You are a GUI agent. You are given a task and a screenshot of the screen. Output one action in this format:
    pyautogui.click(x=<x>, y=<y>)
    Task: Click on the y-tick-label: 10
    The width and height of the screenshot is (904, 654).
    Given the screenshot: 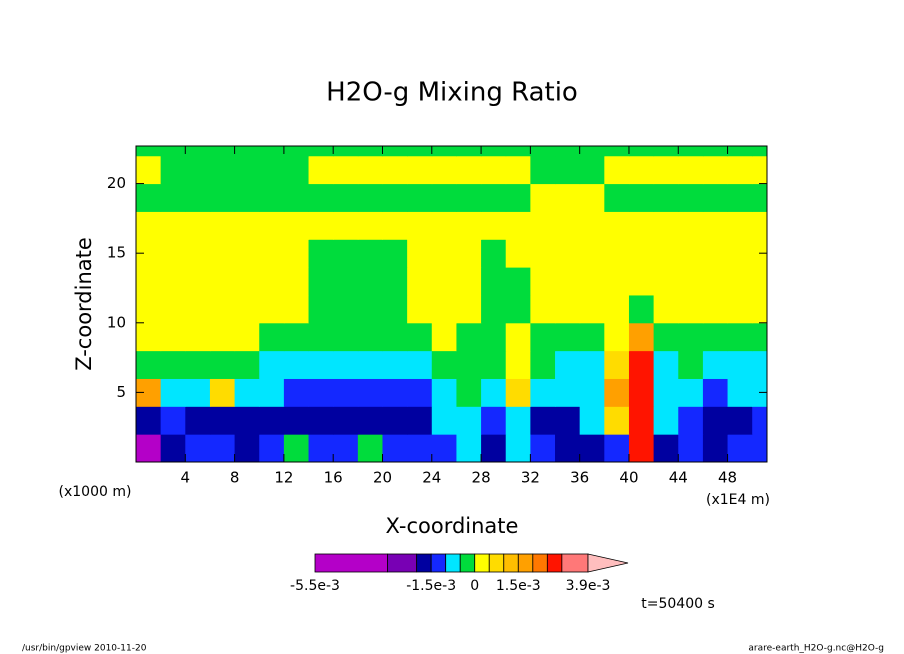 What is the action you would take?
    pyautogui.click(x=116, y=322)
    